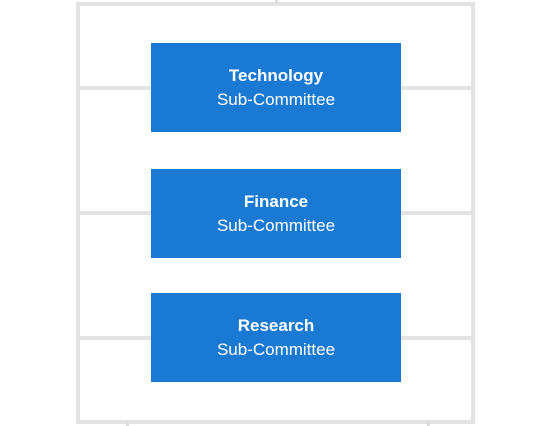 Image resolution: width=554 pixels, height=426 pixels. Describe the element at coordinates (276, 213) in the screenshot. I see `finance-committee-box: Finance Sub-Committee` at that location.